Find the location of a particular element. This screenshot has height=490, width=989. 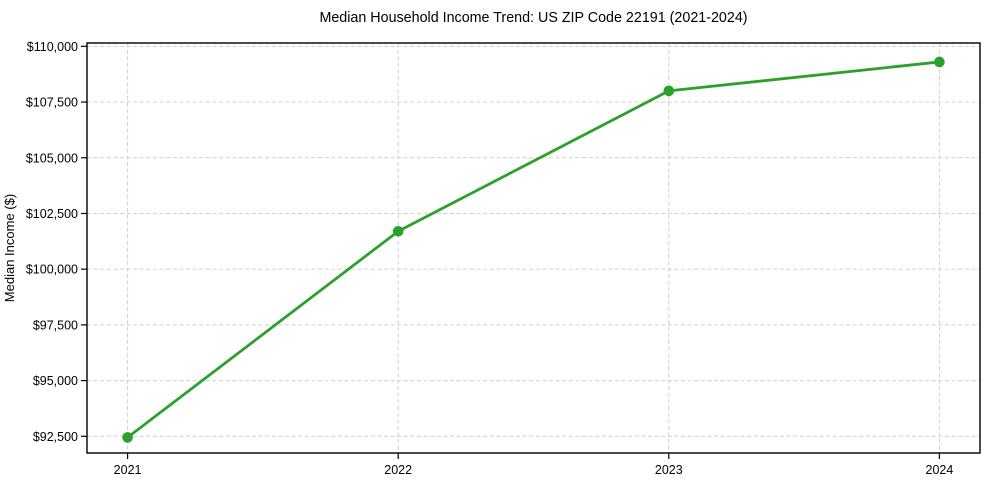

y-tick-label: $100,000 is located at coordinates (52, 270).